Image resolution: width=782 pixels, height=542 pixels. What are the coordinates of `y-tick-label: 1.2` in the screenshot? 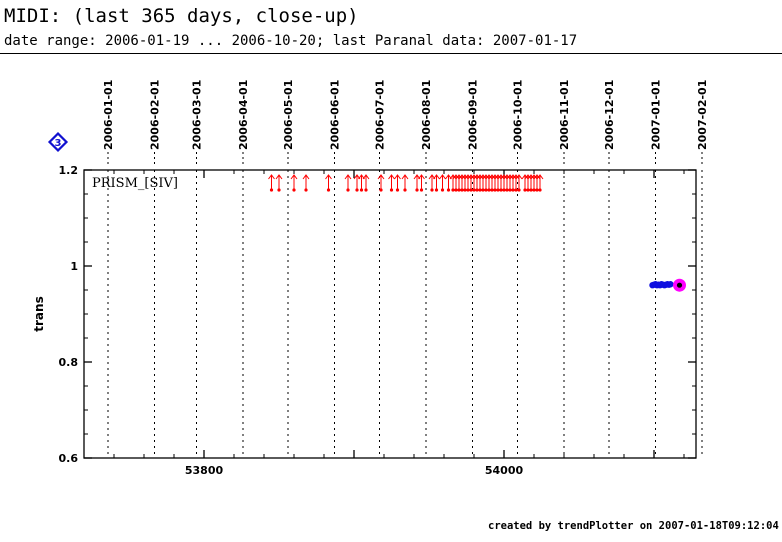 It's located at (69, 170).